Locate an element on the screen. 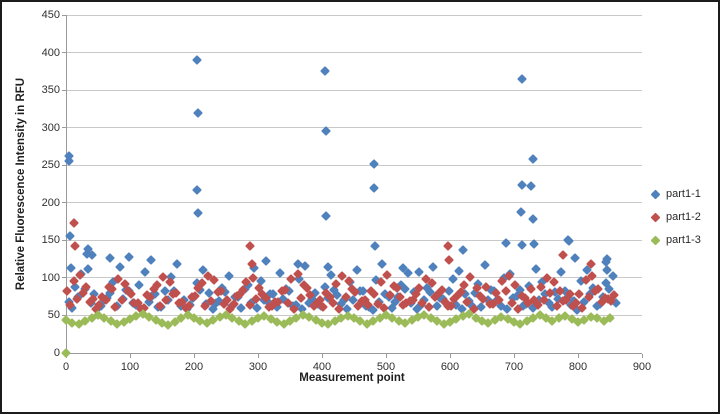  y-tick-label: 300 is located at coordinates (50, 127).